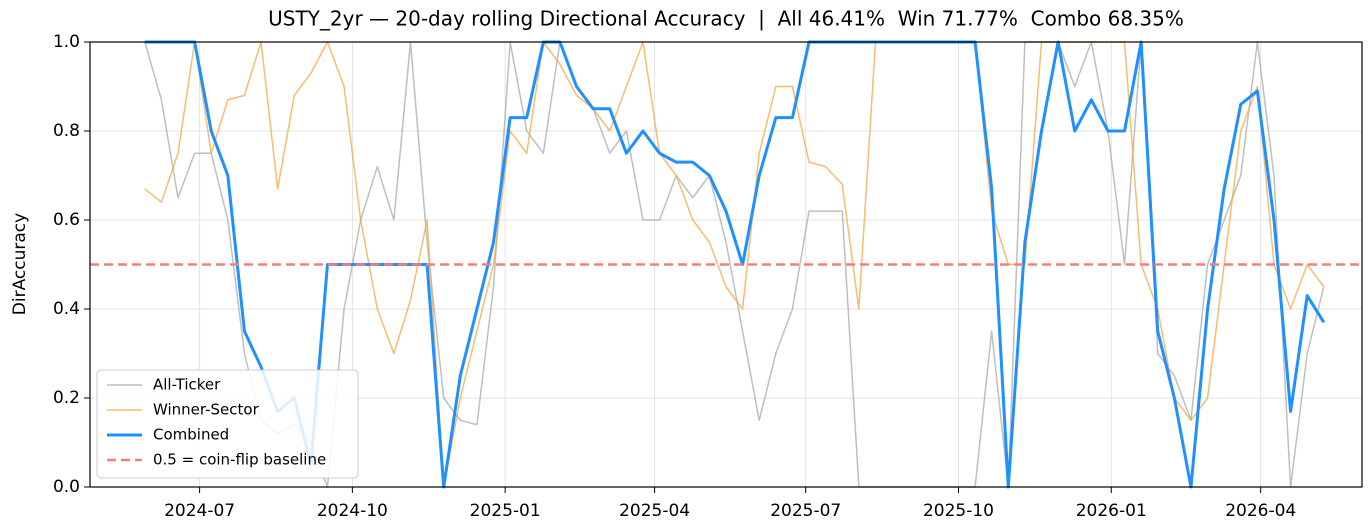  Describe the element at coordinates (20, 264) in the screenshot. I see `y-axis-label: DirAccuracy` at that location.